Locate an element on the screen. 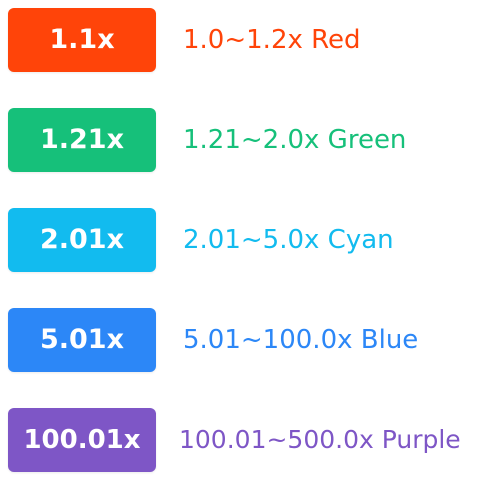 Image resolution: width=496 pixels, height=480 pixels. range-label-blue: 5.01~100.0x Blue is located at coordinates (301, 340).